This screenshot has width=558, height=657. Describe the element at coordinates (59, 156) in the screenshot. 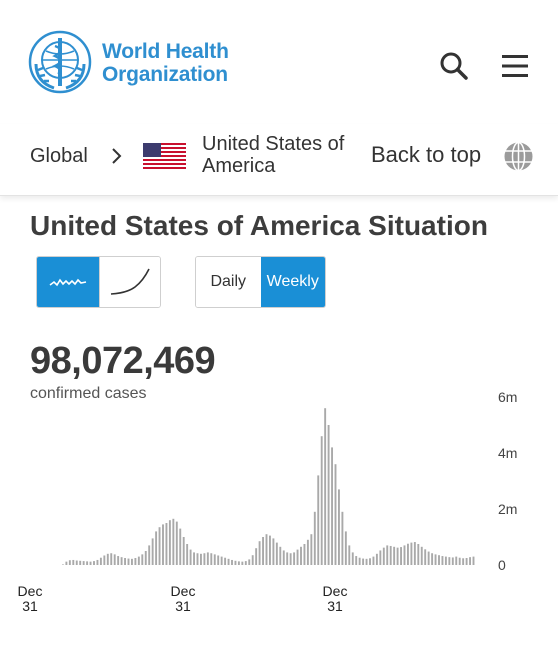

I see `breadcrumb-global-link: Global` at that location.